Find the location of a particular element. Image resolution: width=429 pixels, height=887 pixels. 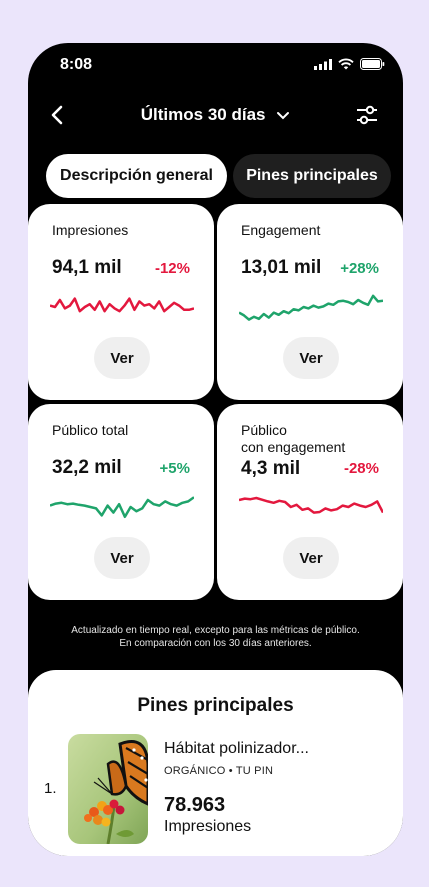

nav-bar: Últimos 30 días is located at coordinates (215, 116).